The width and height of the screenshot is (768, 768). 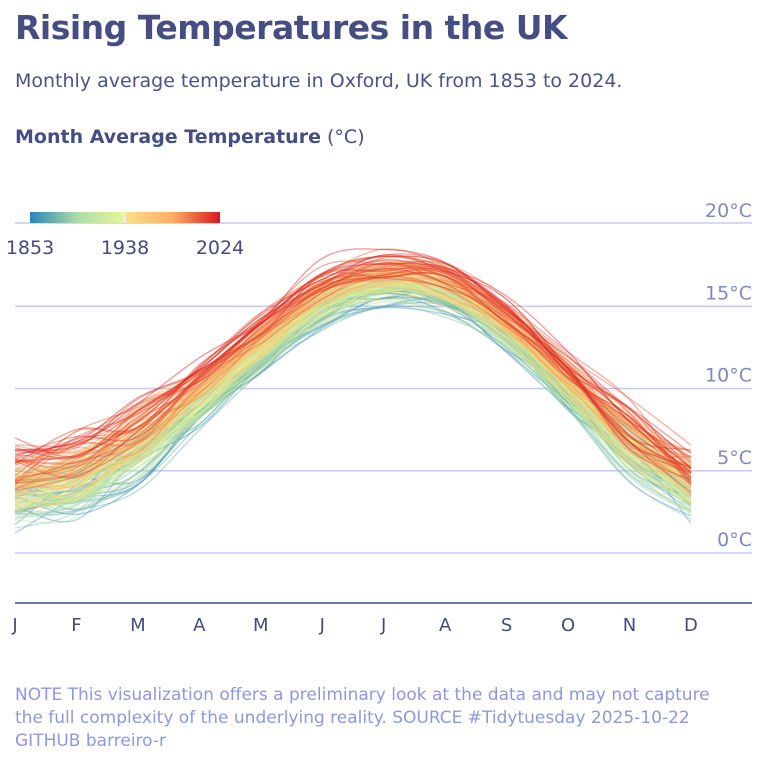 I want to click on legend-label-2024: 2024, so click(x=220, y=248).